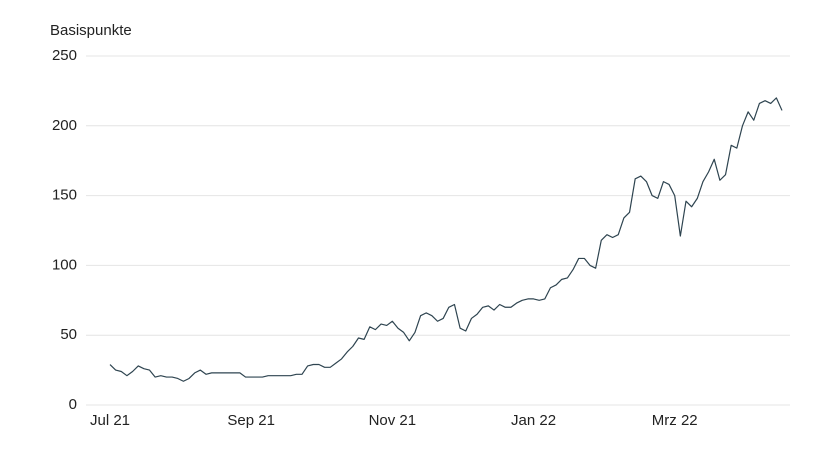  Describe the element at coordinates (64, 55) in the screenshot. I see `y-tick-label: 250` at that location.